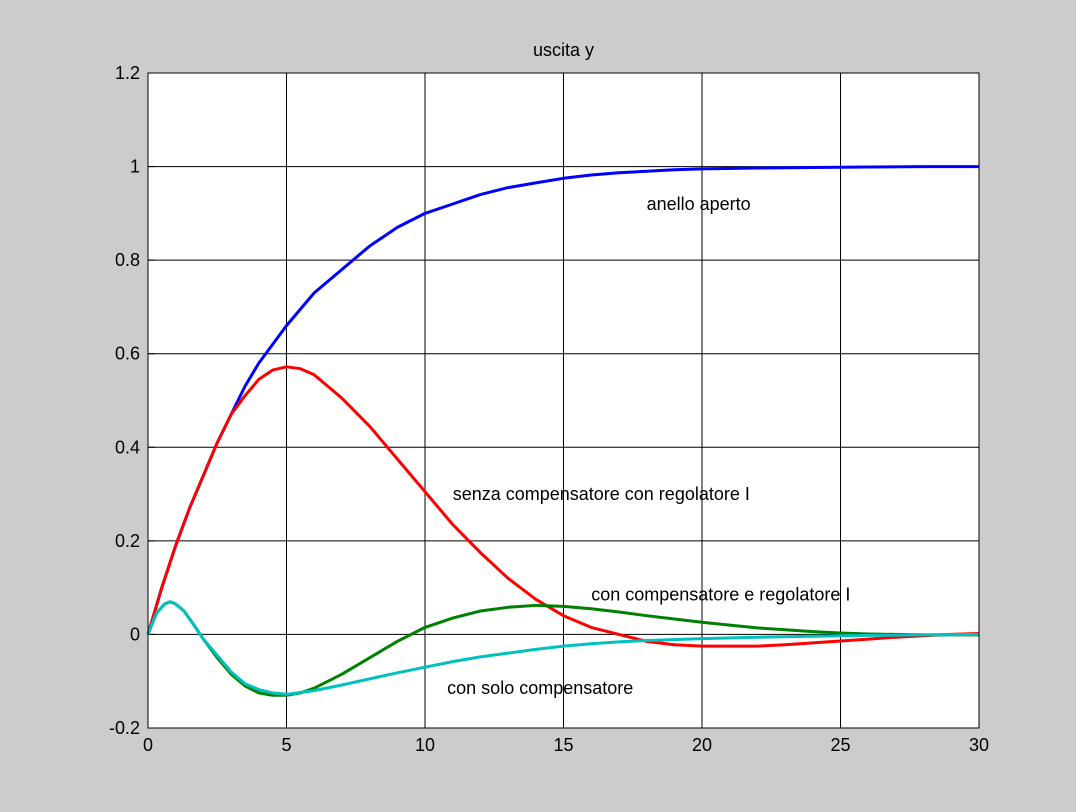  Describe the element at coordinates (563, 50) in the screenshot. I see `chart-title: uscita y` at that location.